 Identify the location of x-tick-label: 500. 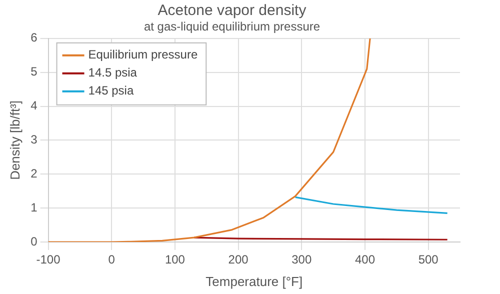
(428, 259).